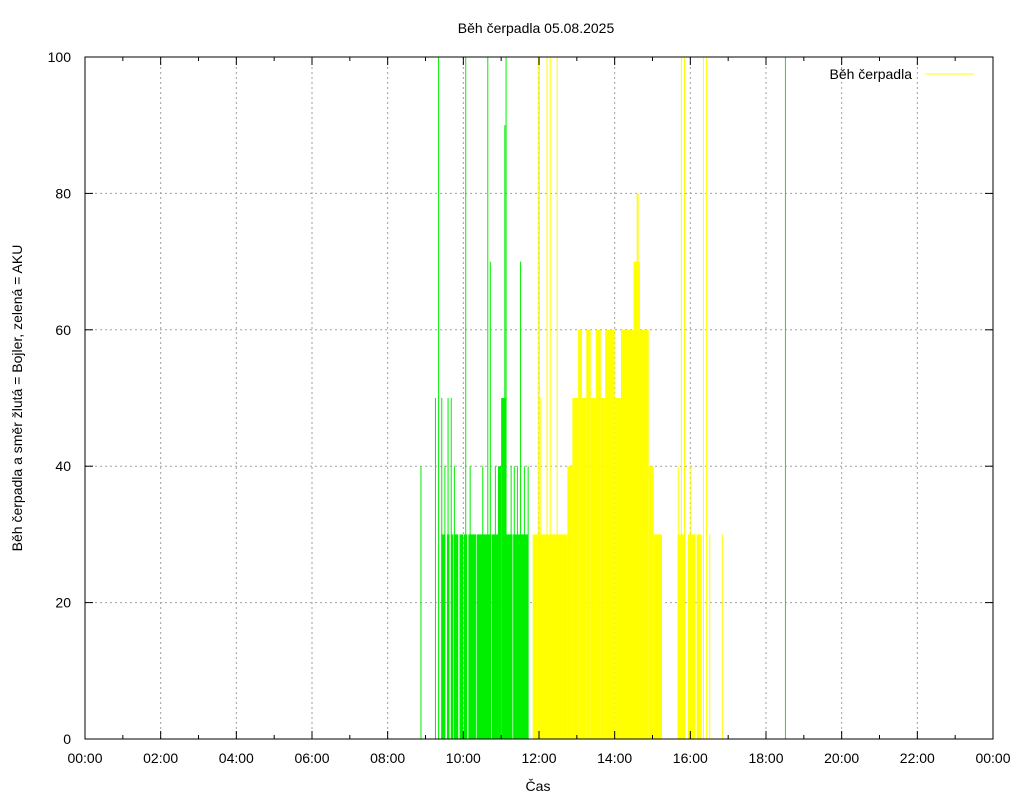 The width and height of the screenshot is (1024, 800). I want to click on x-tick-label: 14:00, so click(614, 758).